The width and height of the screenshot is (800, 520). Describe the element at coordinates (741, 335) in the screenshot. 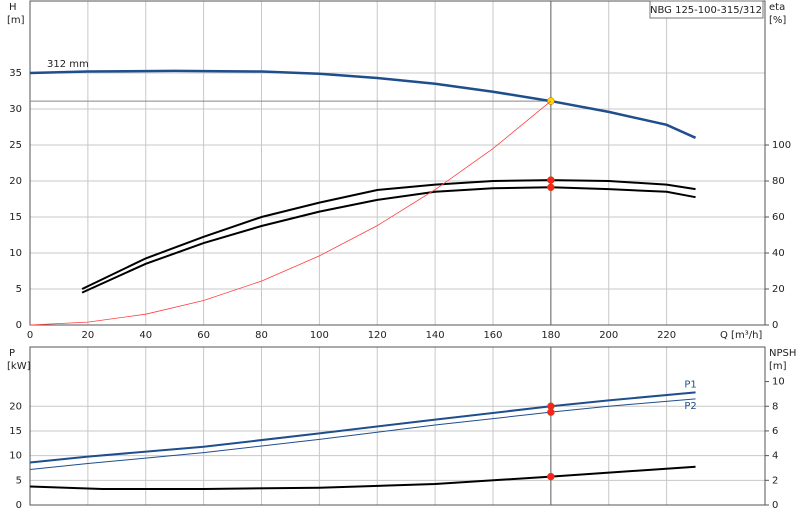

I see `x-axis-label: Q [m³/h]` at that location.